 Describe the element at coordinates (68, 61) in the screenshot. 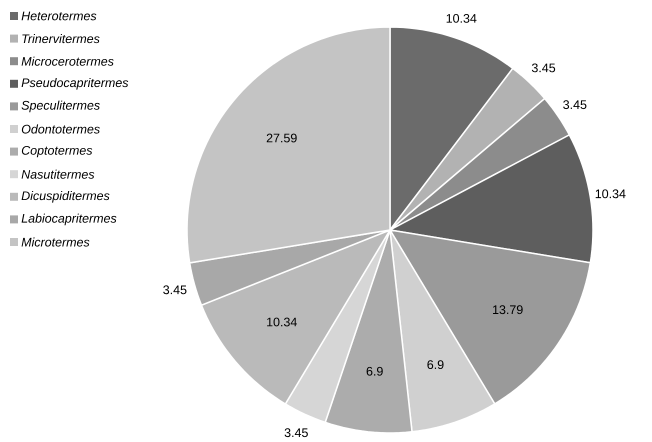

I see `legend-label: Microcerotermes` at that location.